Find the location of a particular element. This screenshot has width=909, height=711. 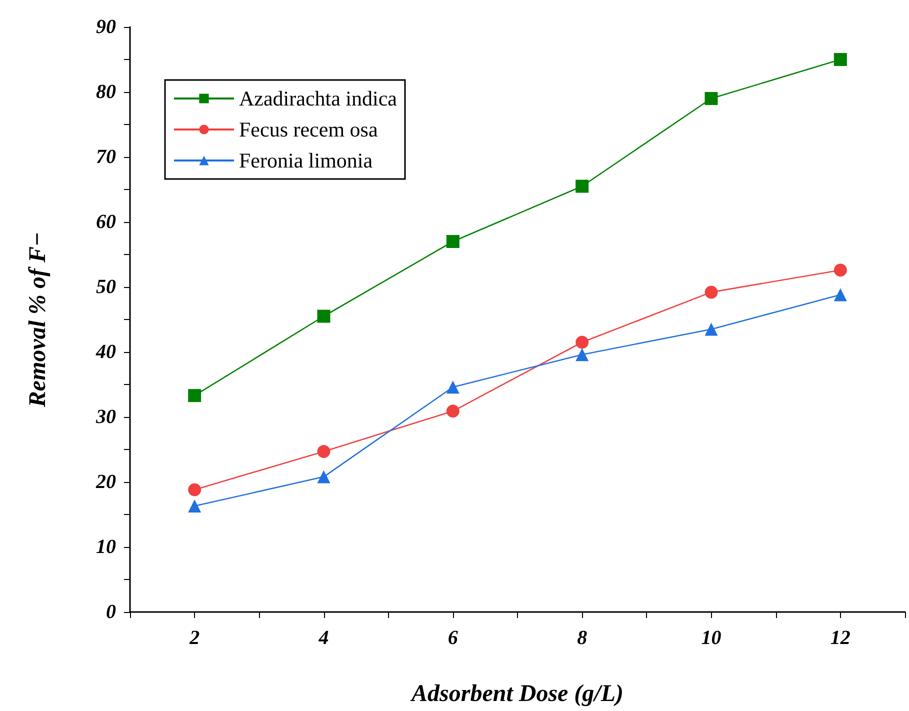

legend-label: Azadirachta indica is located at coordinates (318, 98).